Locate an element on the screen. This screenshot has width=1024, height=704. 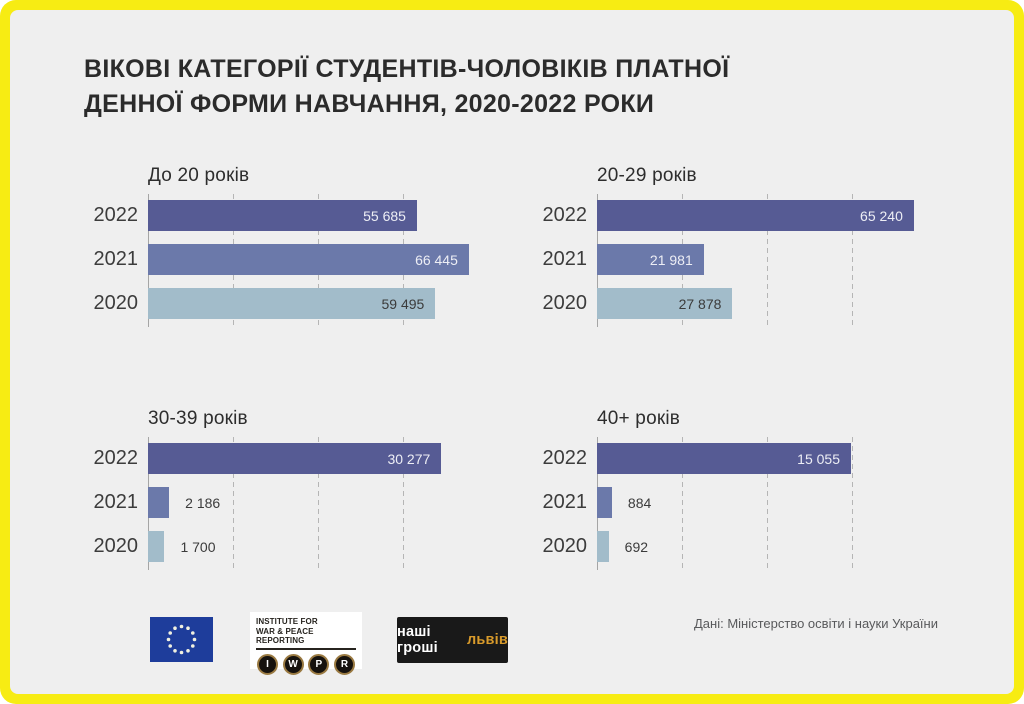
bar-track: 1 700 is located at coordinates (318, 546).